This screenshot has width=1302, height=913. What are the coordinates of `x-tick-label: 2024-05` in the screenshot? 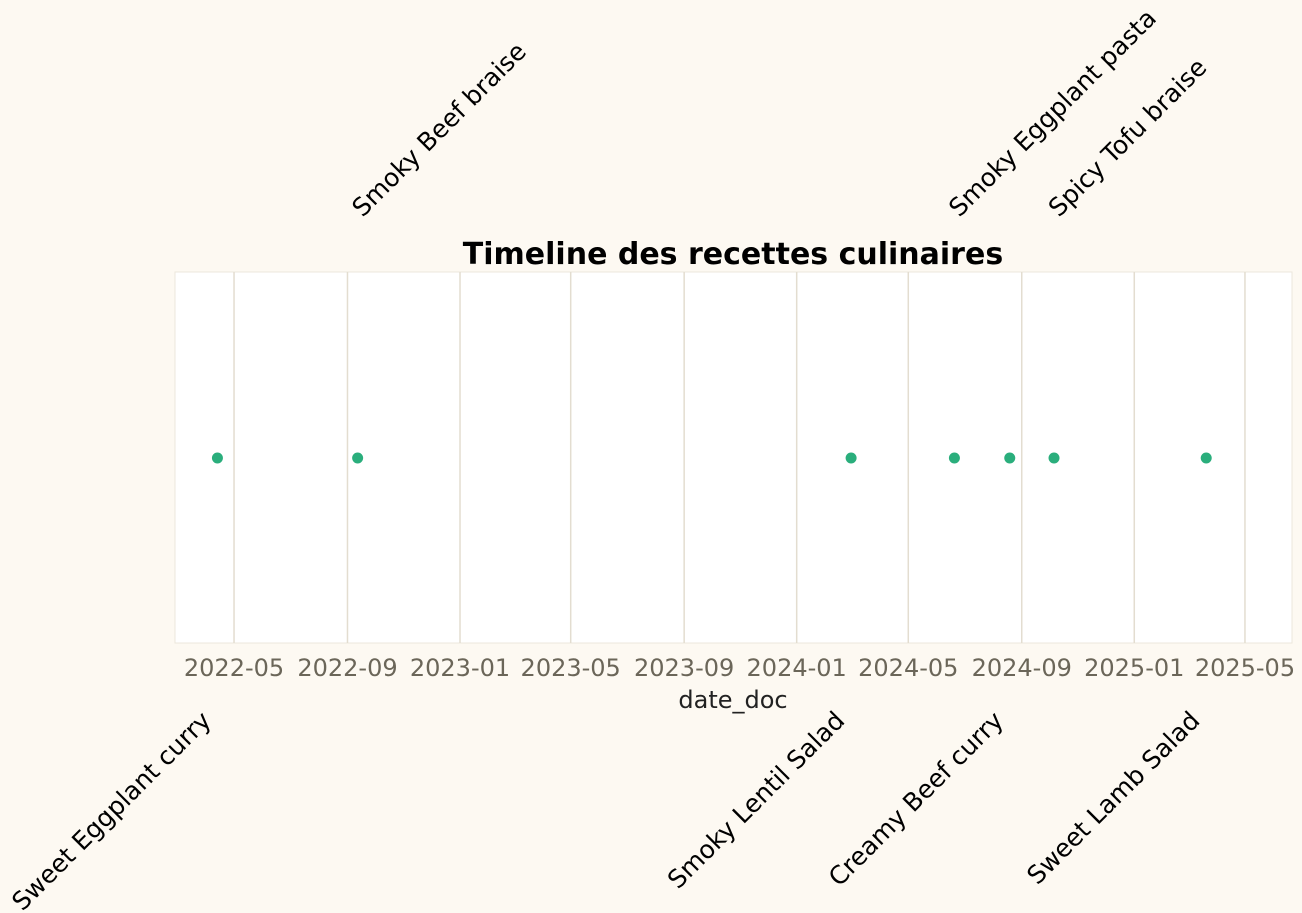 It's located at (908, 668).